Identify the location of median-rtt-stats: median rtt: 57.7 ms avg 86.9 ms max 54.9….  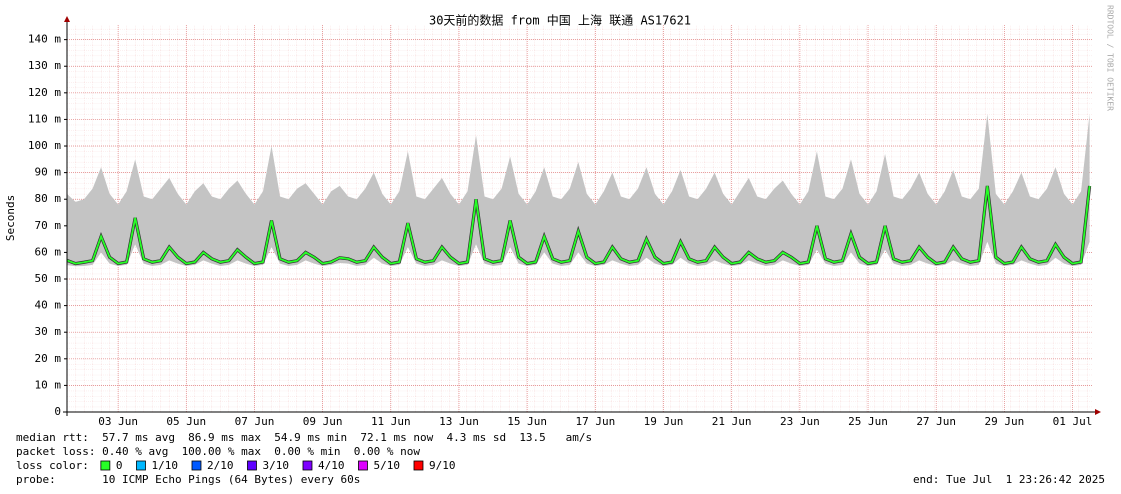
(304, 437).